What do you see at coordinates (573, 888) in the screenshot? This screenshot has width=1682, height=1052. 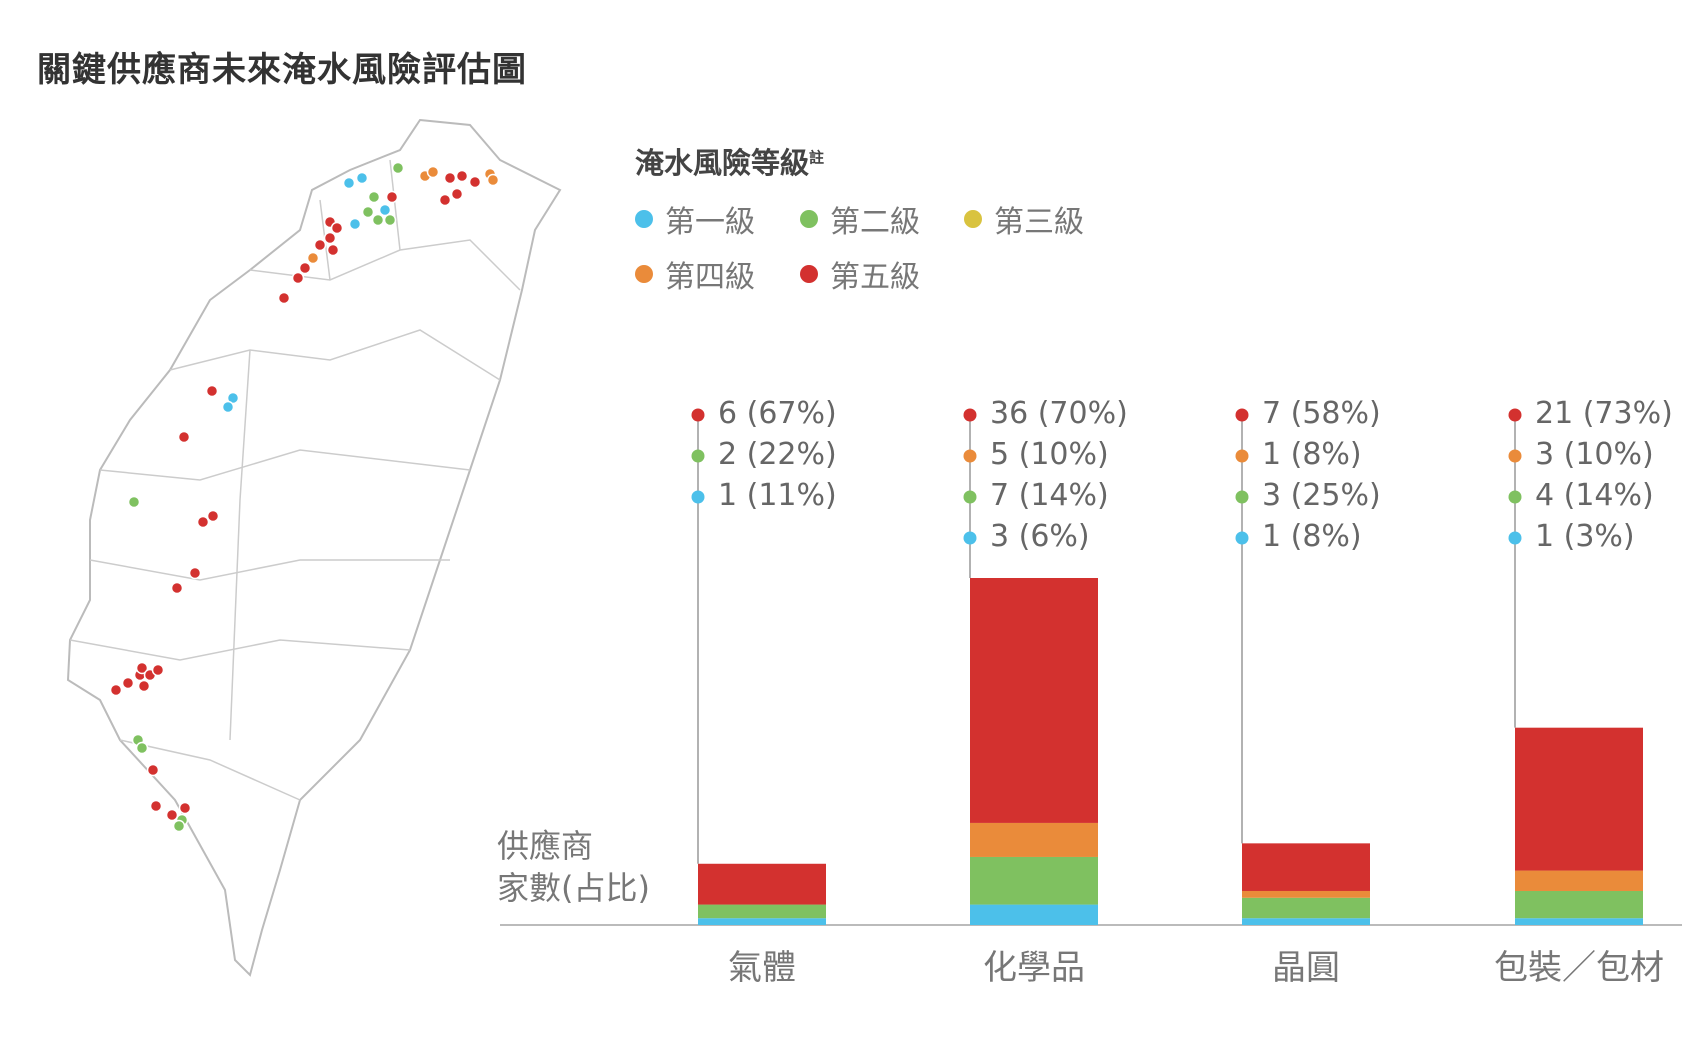 I see `y-axis-label-line: 家數(占比)` at bounding box center [573, 888].